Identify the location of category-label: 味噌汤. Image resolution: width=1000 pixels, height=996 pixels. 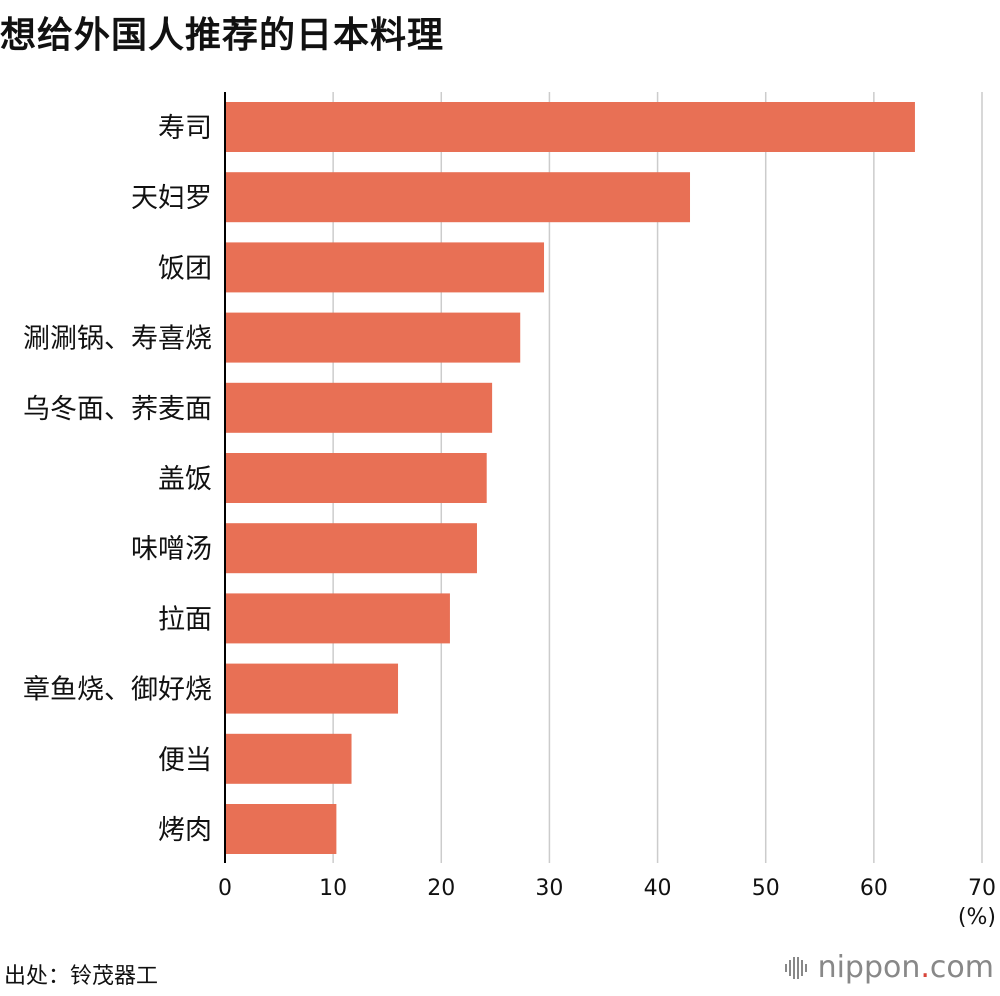
(171, 549).